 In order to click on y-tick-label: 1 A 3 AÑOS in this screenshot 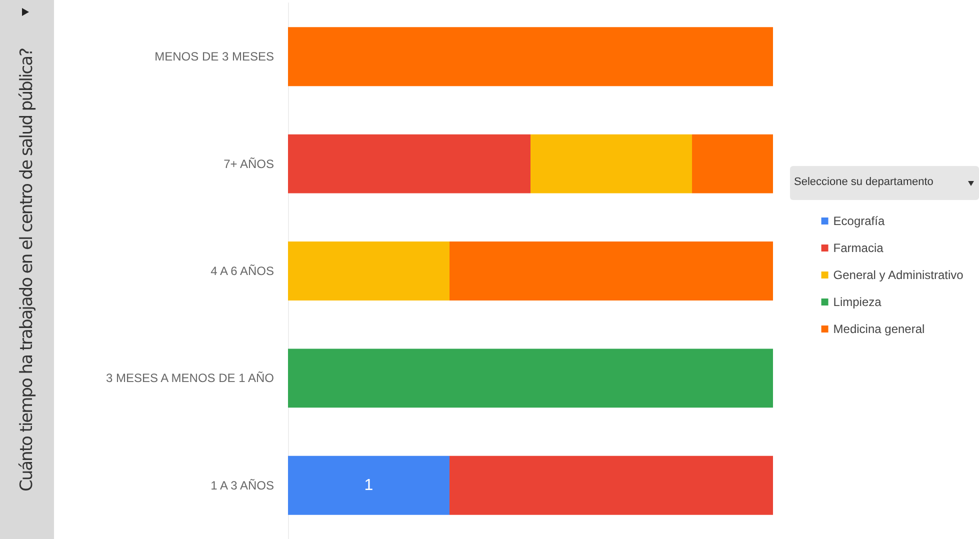, I will do `click(242, 485)`.